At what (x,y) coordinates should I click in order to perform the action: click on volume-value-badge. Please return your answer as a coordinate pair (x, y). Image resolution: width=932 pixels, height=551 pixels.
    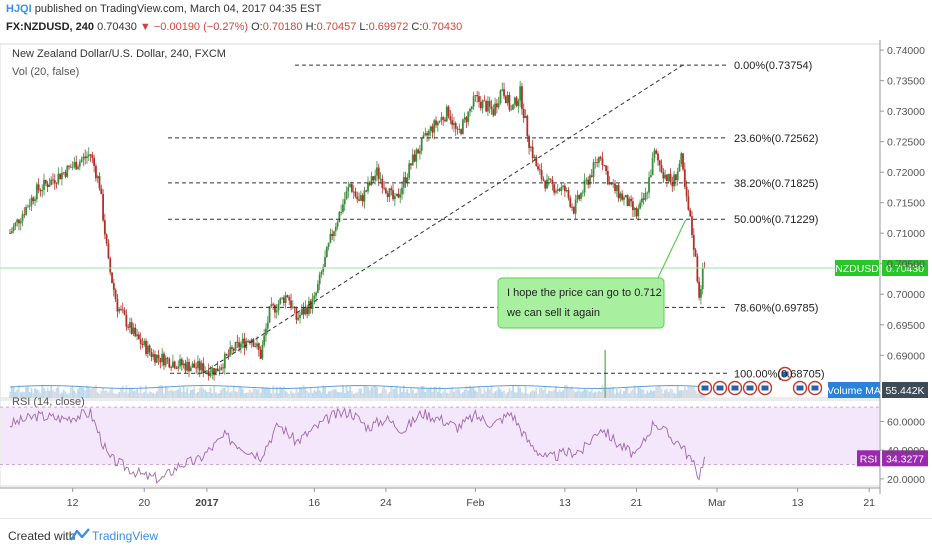
    Looking at the image, I should click on (905, 390).